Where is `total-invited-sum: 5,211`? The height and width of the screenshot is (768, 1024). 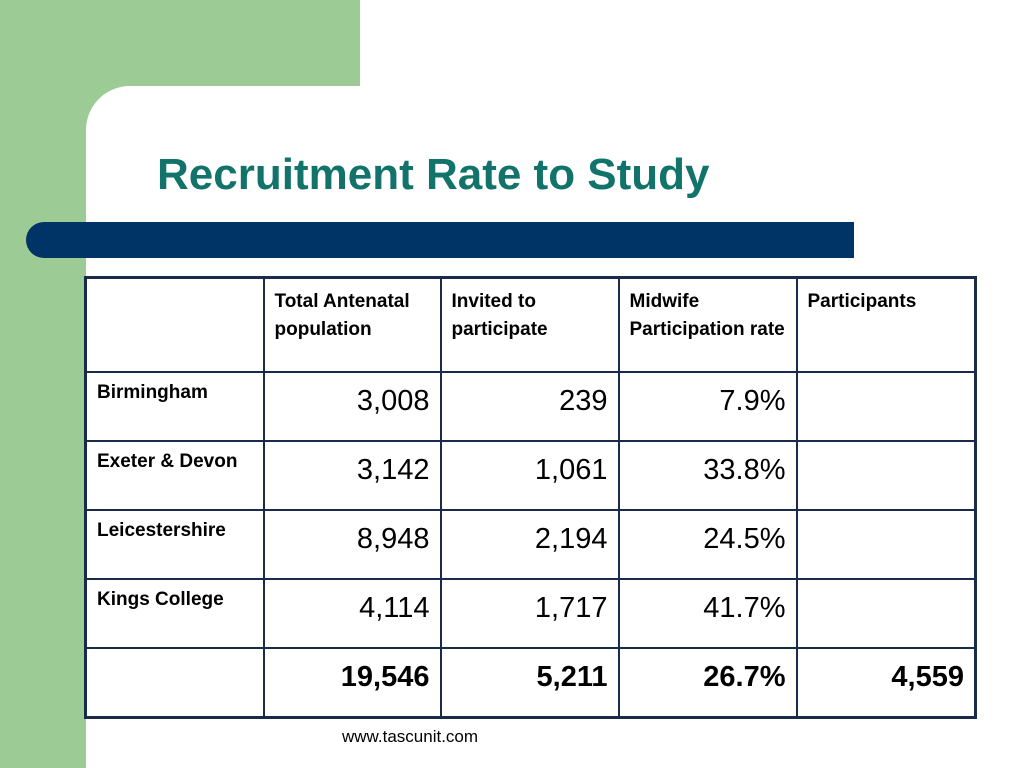
total-invited-sum: 5,211 is located at coordinates (529, 683).